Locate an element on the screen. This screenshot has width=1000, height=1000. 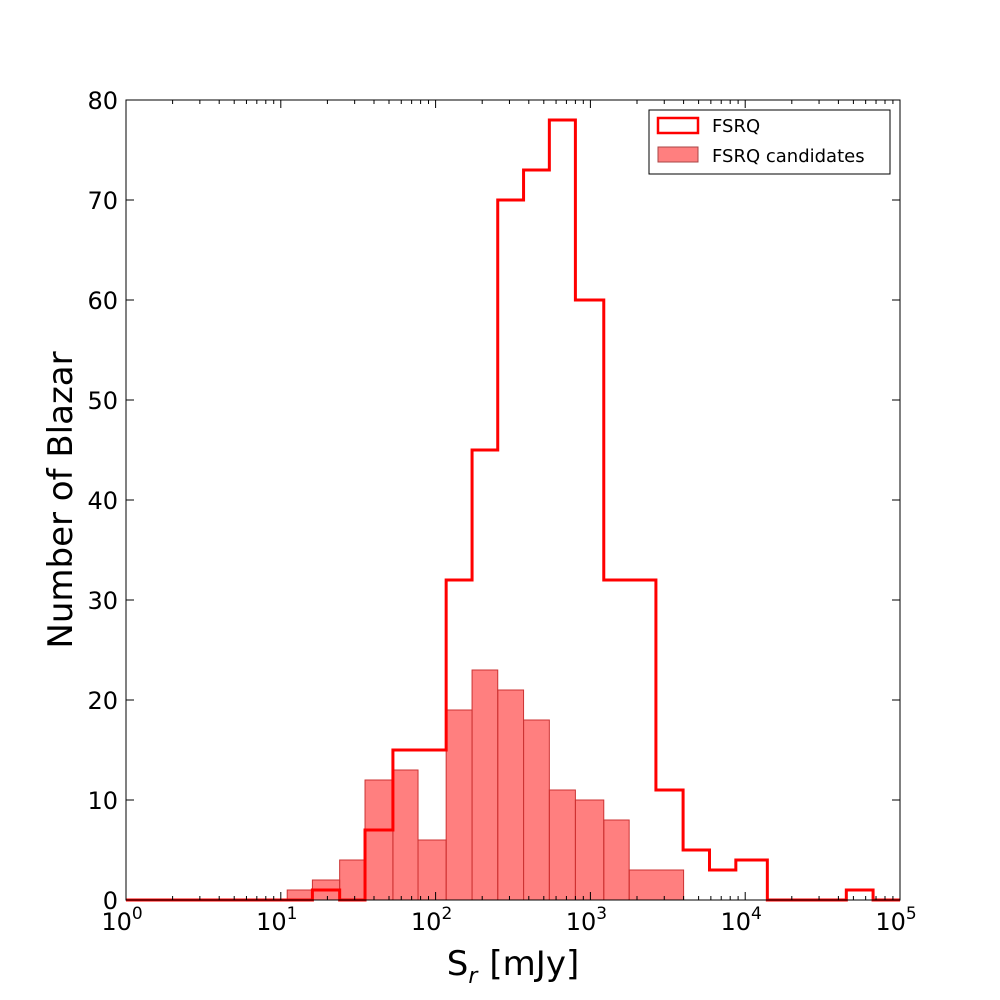
legend-label-fsrq: FSRQ is located at coordinates (736, 126).